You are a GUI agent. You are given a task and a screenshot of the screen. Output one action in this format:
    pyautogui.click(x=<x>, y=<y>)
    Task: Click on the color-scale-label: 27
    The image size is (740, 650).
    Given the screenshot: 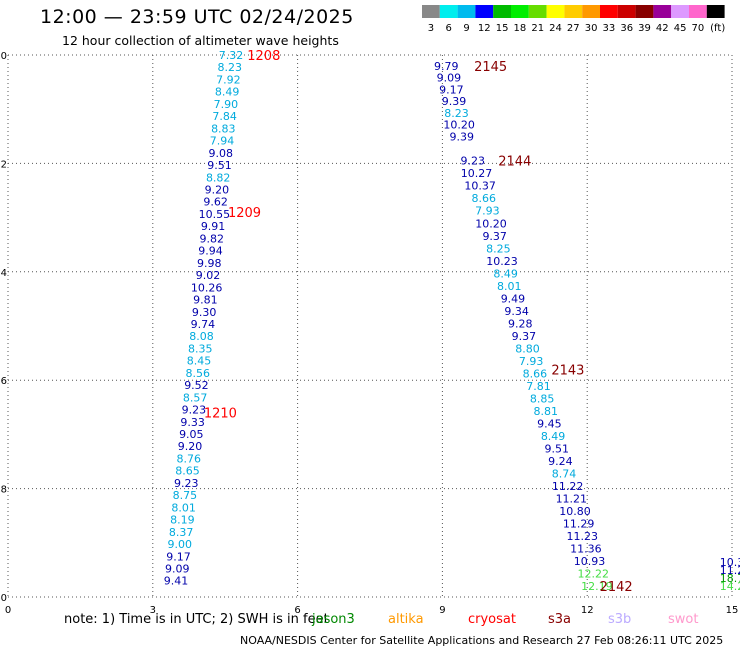 What is the action you would take?
    pyautogui.click(x=573, y=28)
    